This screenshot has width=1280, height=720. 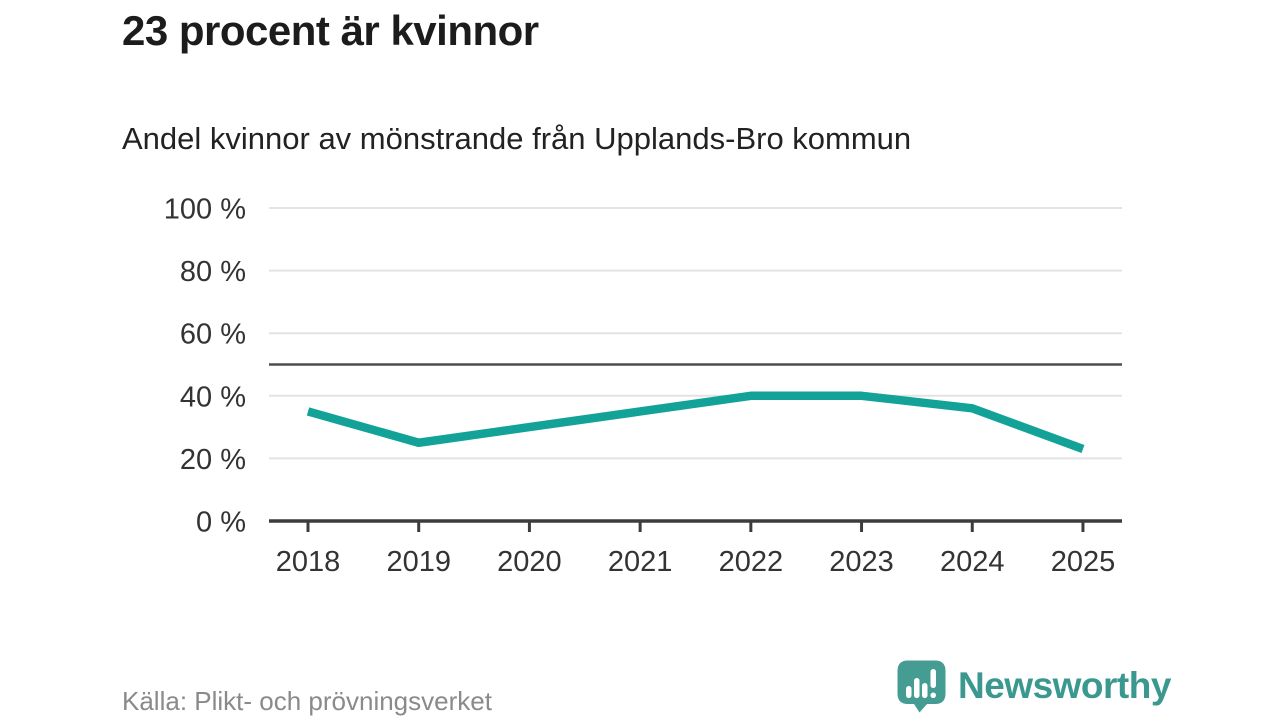 I want to click on y-tick-label: 20 %, so click(x=213, y=460).